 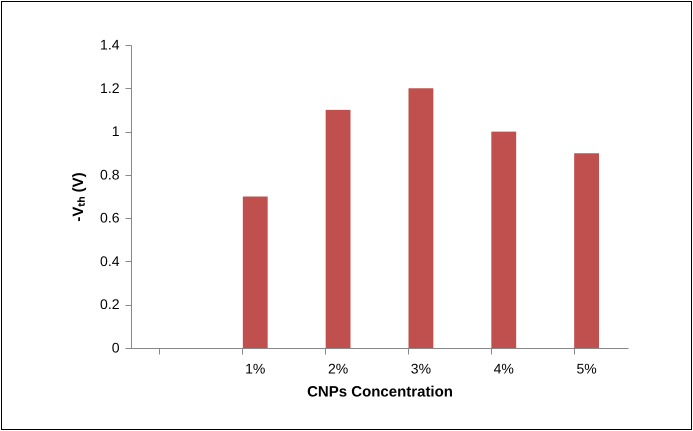 I want to click on x-tick-label: 3%, so click(x=421, y=368).